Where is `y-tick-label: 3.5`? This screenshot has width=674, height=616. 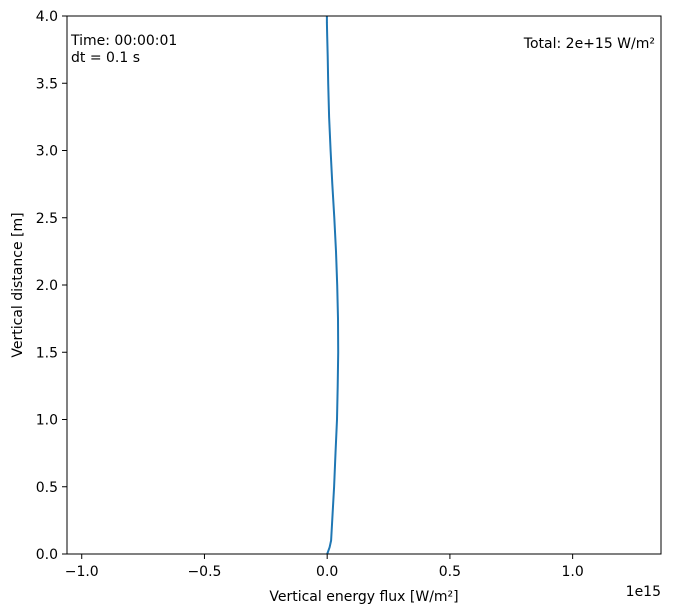 y-tick-label: 3.5 is located at coordinates (47, 84).